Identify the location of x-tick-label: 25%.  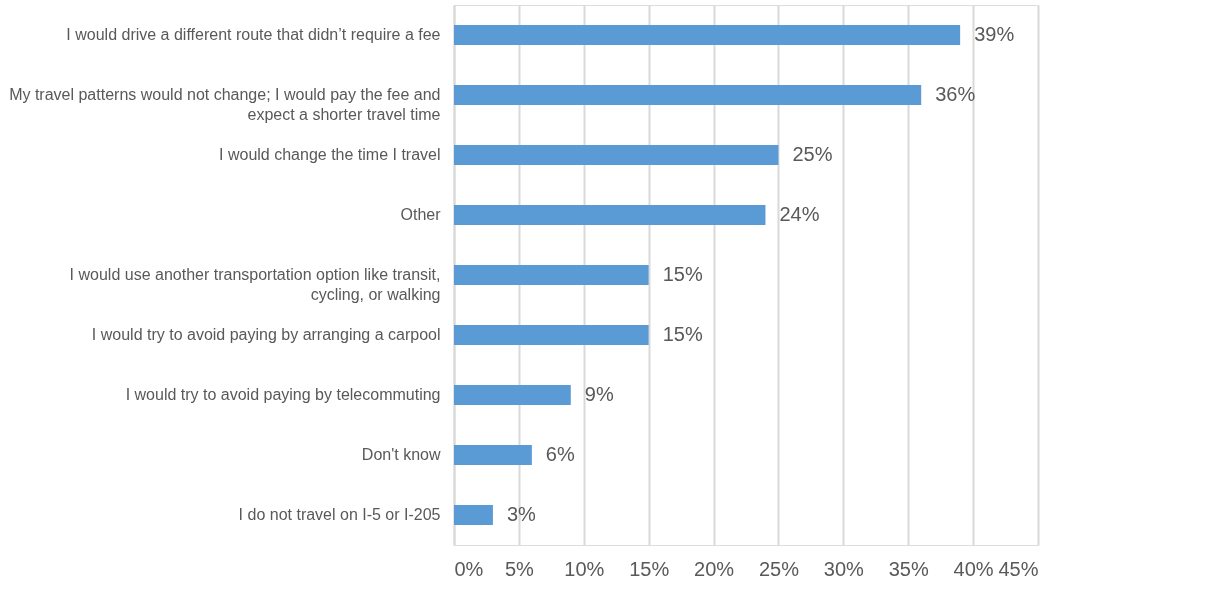
(779, 568).